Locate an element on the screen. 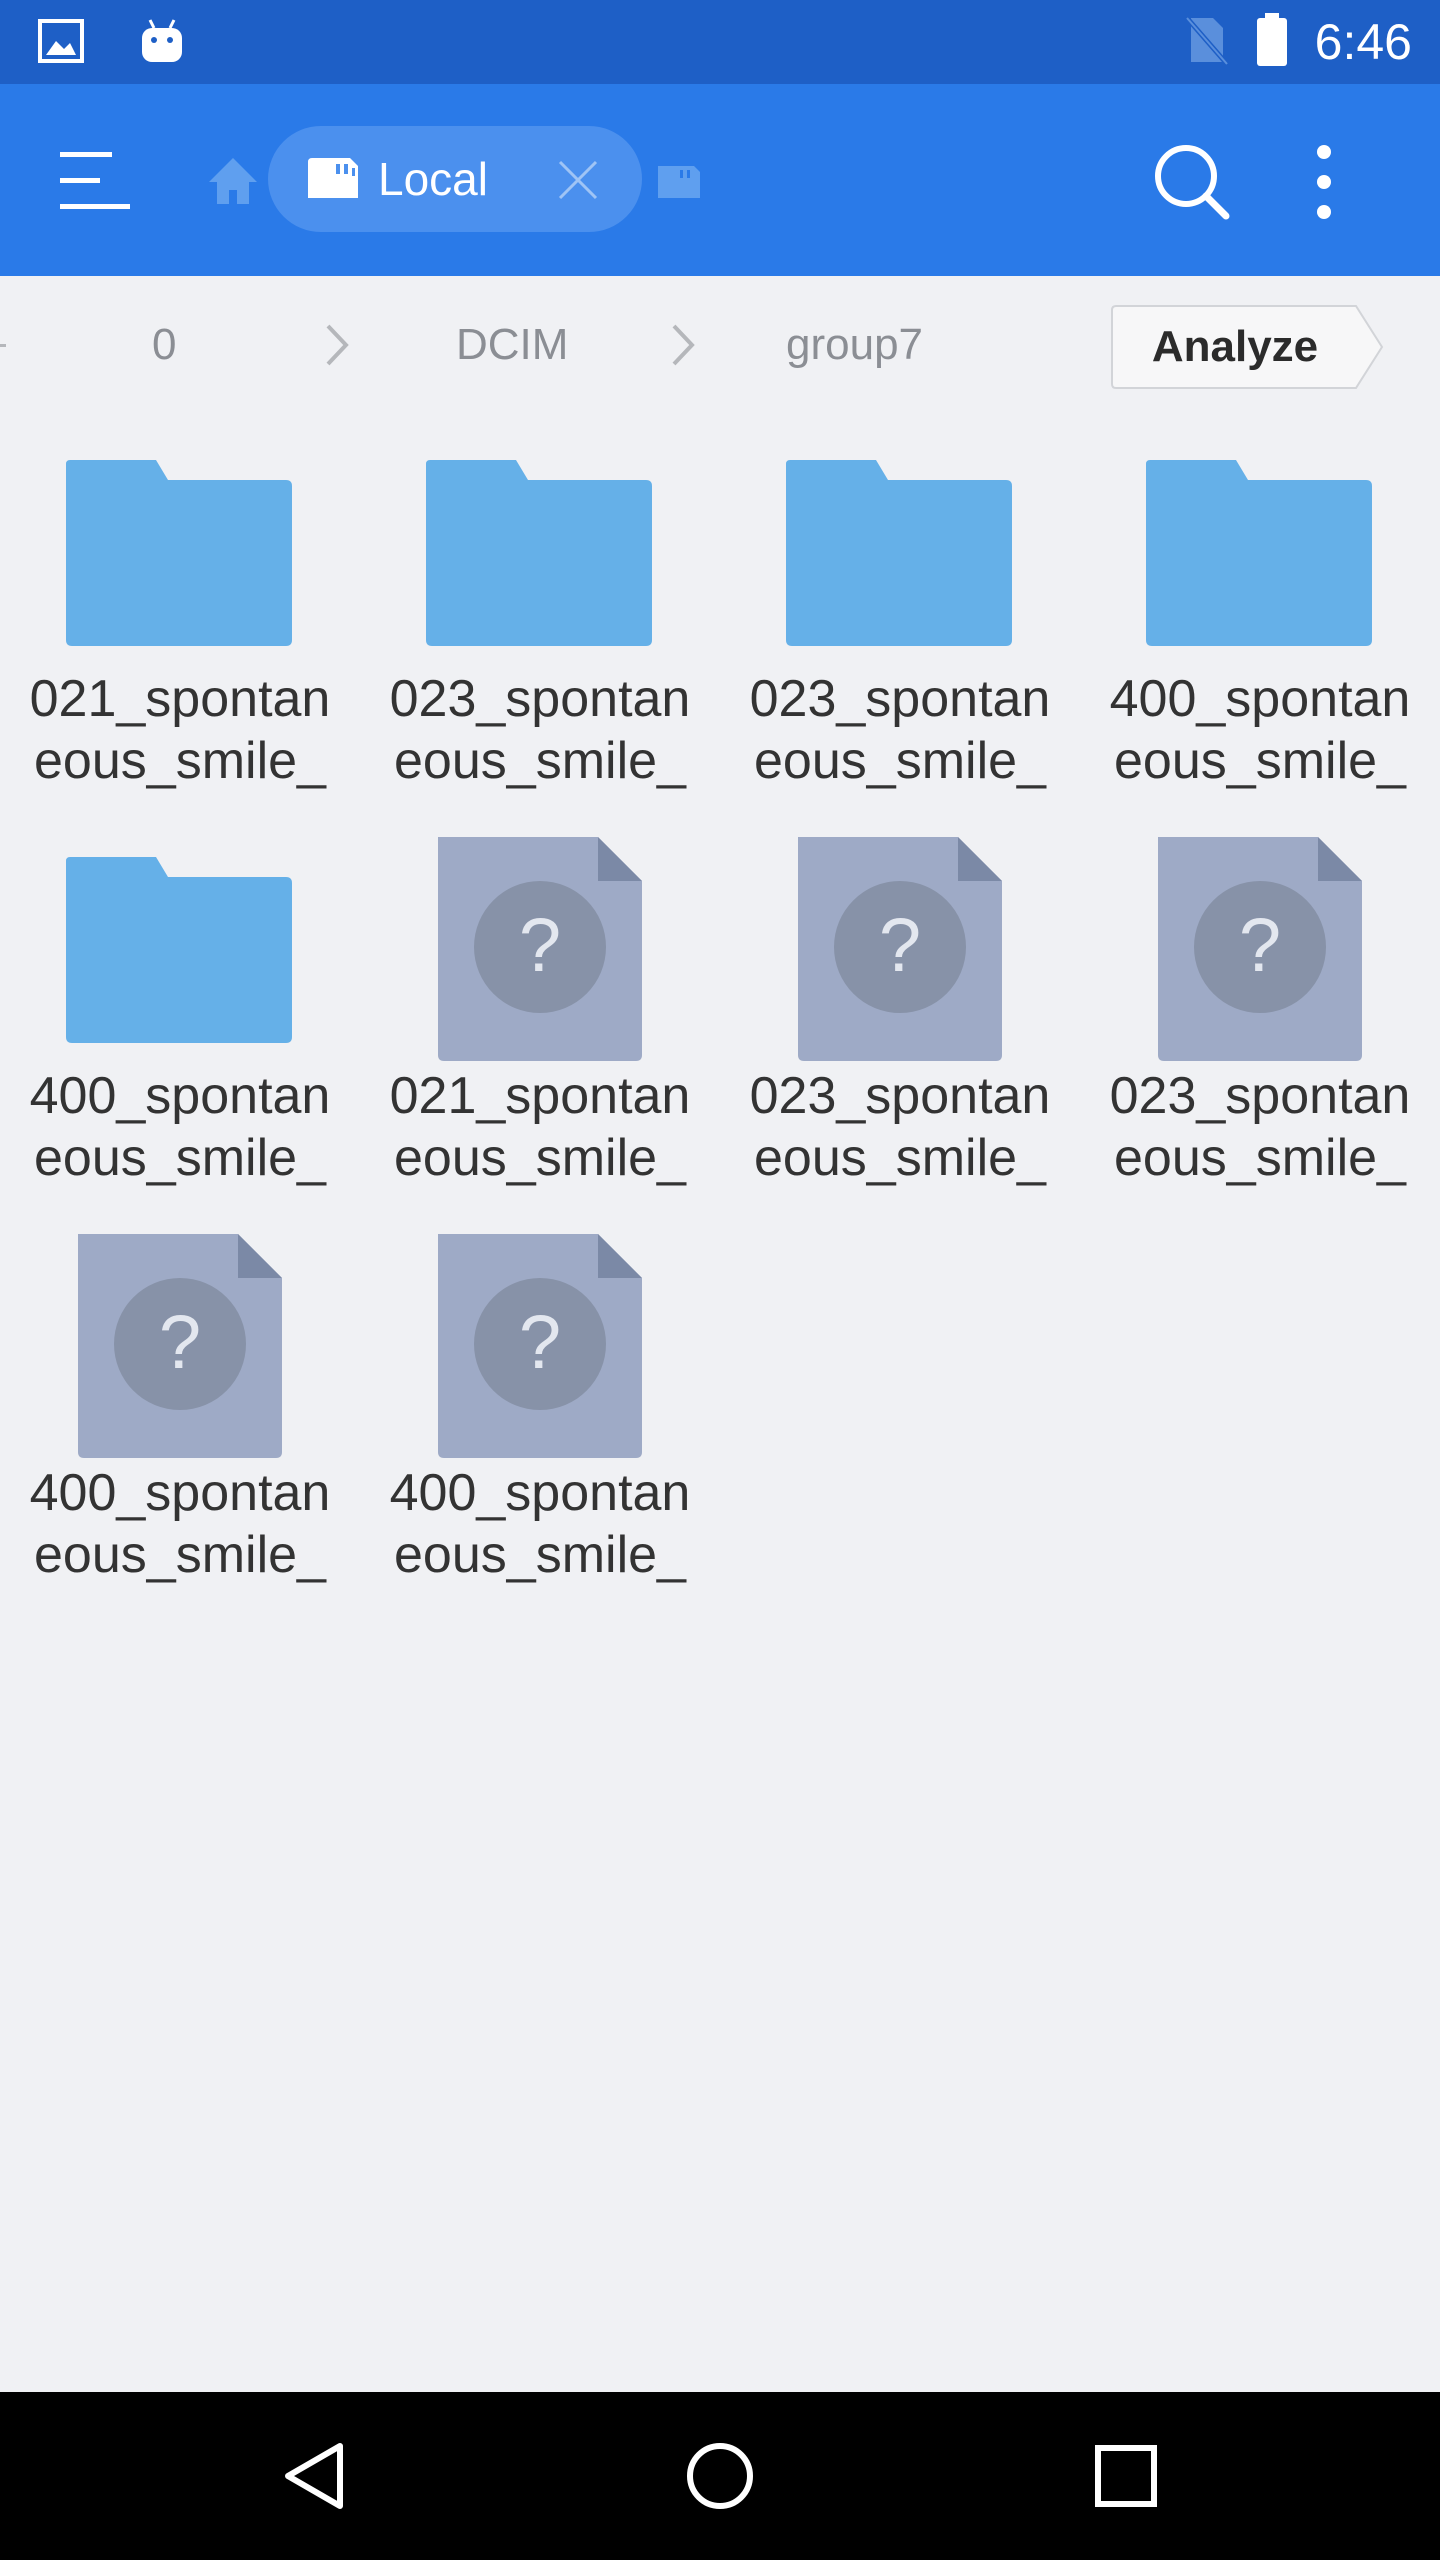  breadcrumb-item-0: 0 is located at coordinates (164, 344).